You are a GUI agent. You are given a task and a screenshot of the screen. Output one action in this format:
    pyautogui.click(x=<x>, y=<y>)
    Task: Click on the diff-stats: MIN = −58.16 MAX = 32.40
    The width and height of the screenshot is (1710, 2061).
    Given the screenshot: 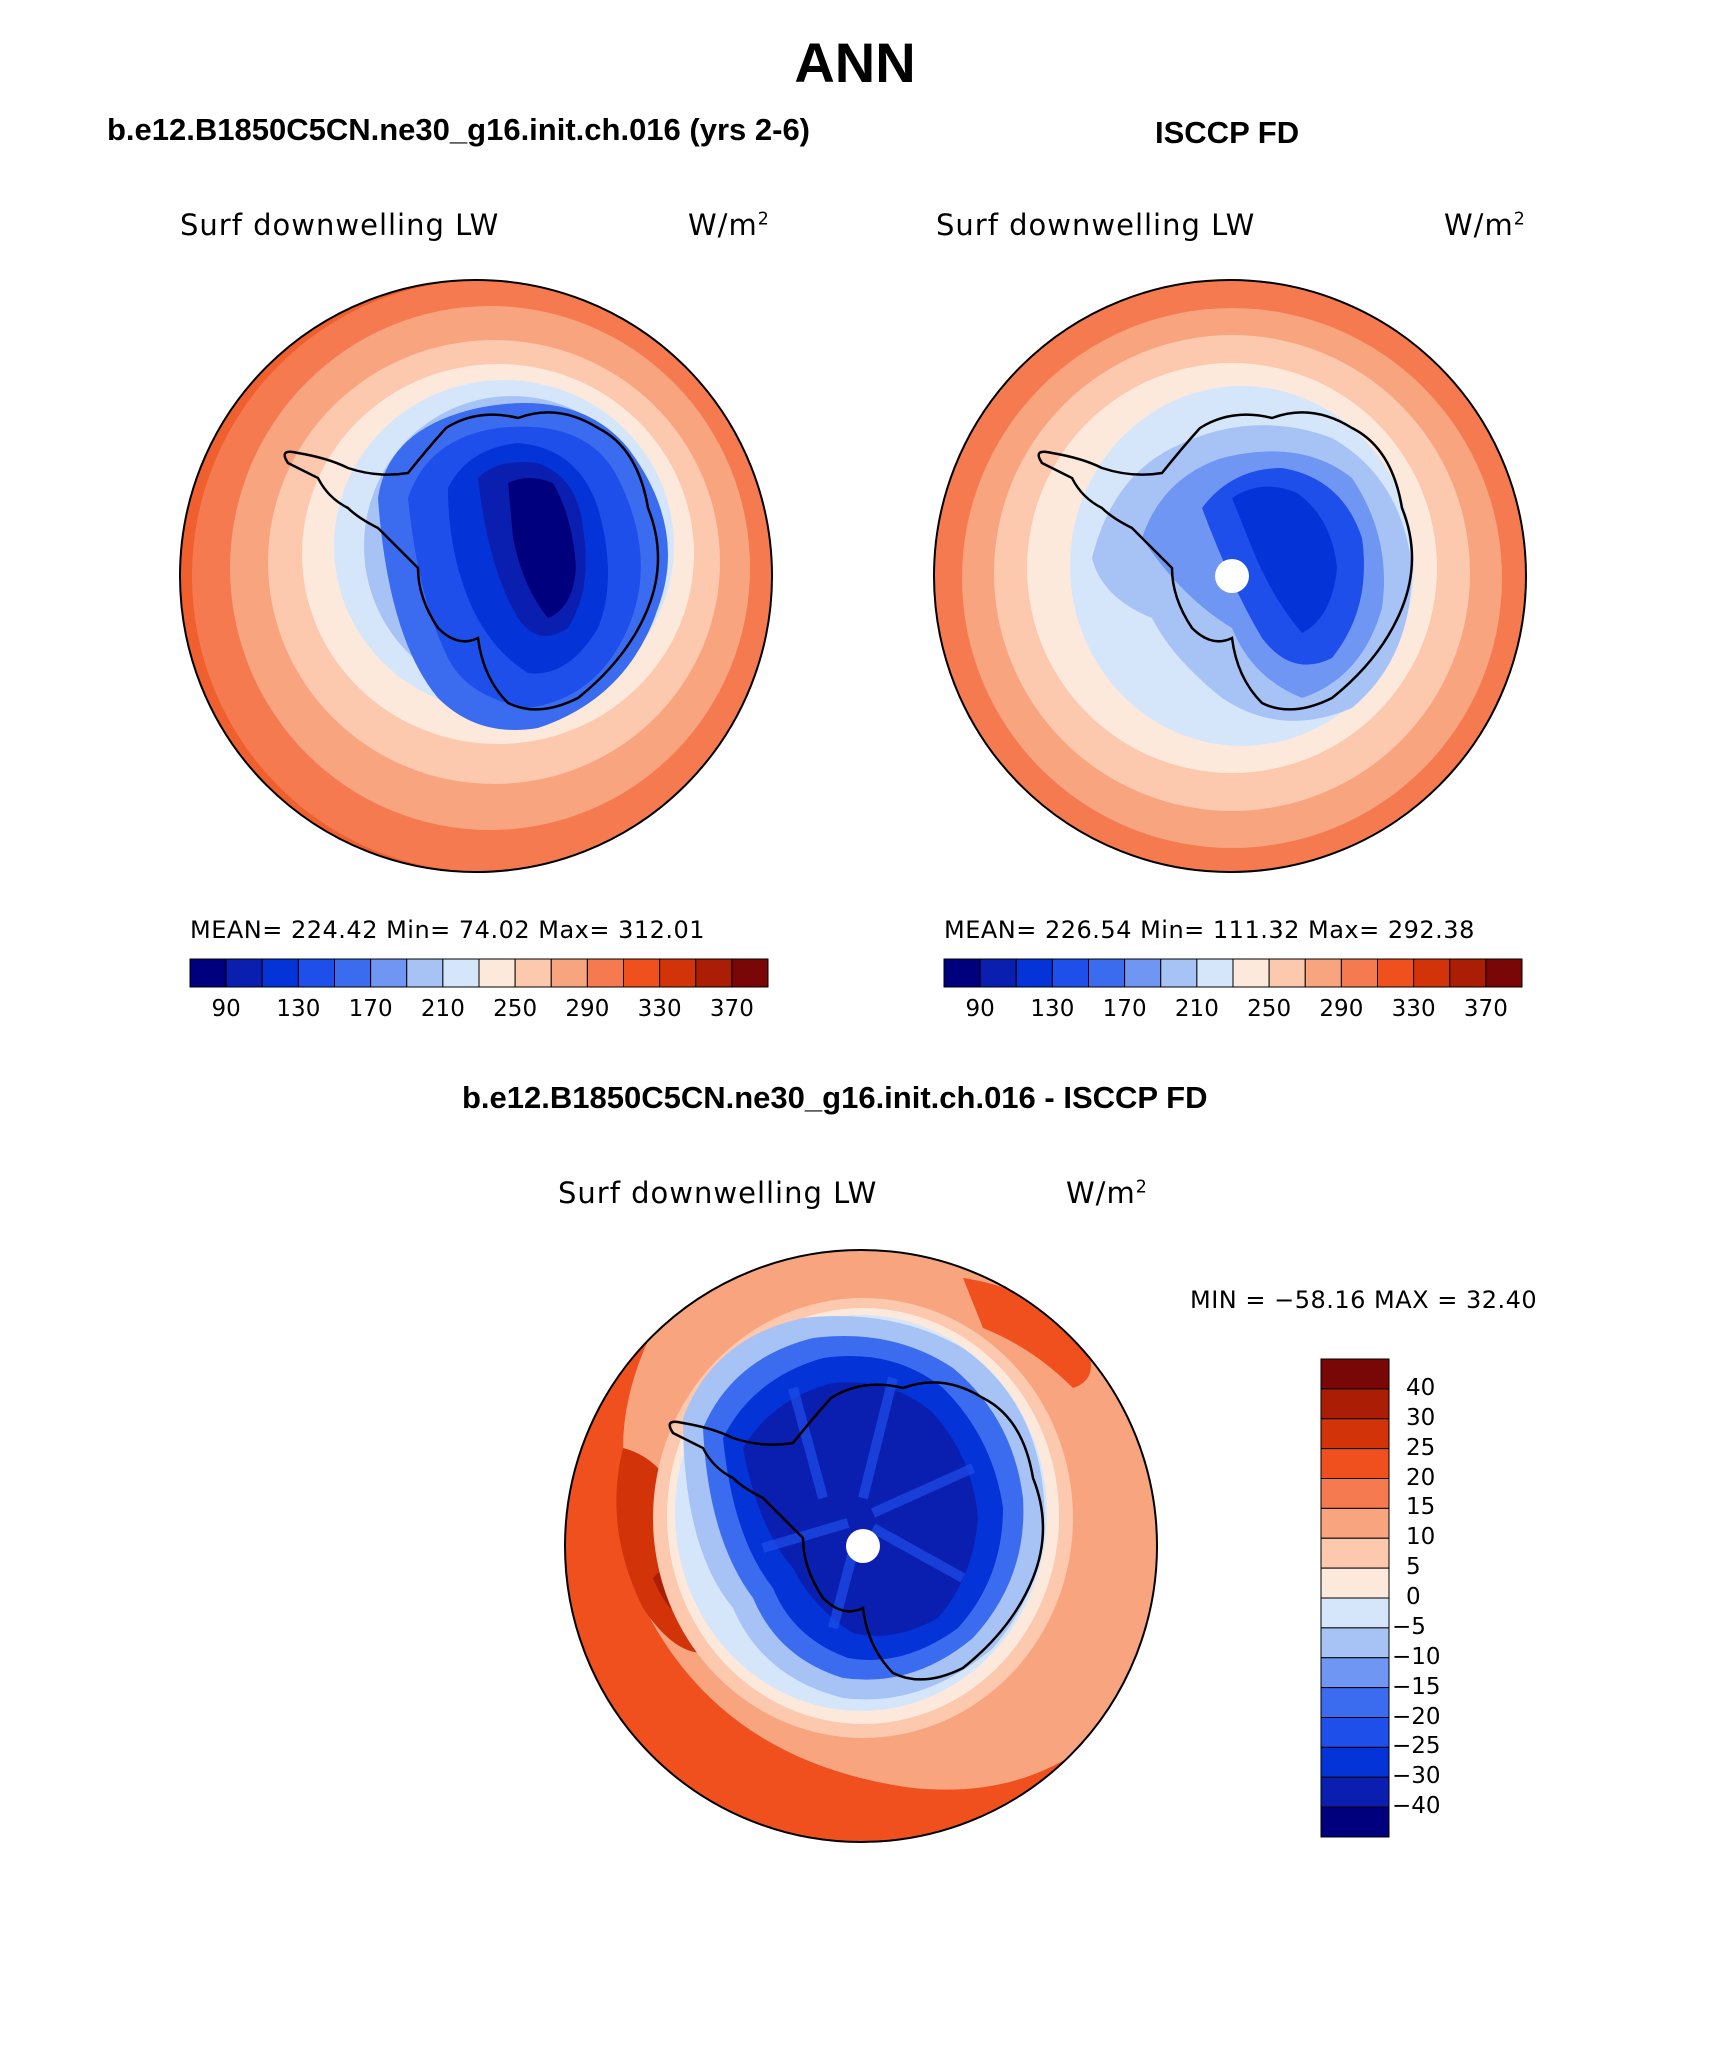 What is the action you would take?
    pyautogui.click(x=1364, y=1300)
    